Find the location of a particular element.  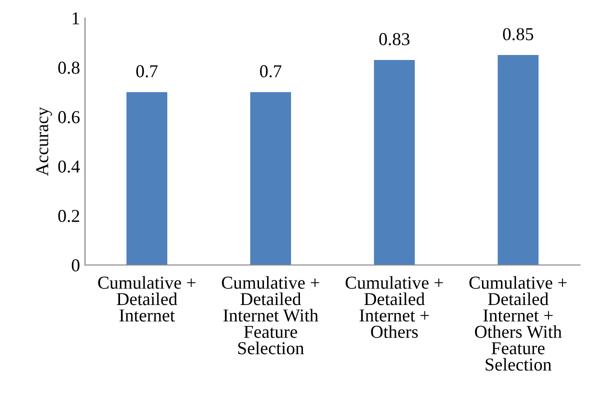

y-tick-label: 0.6 is located at coordinates (69, 117).